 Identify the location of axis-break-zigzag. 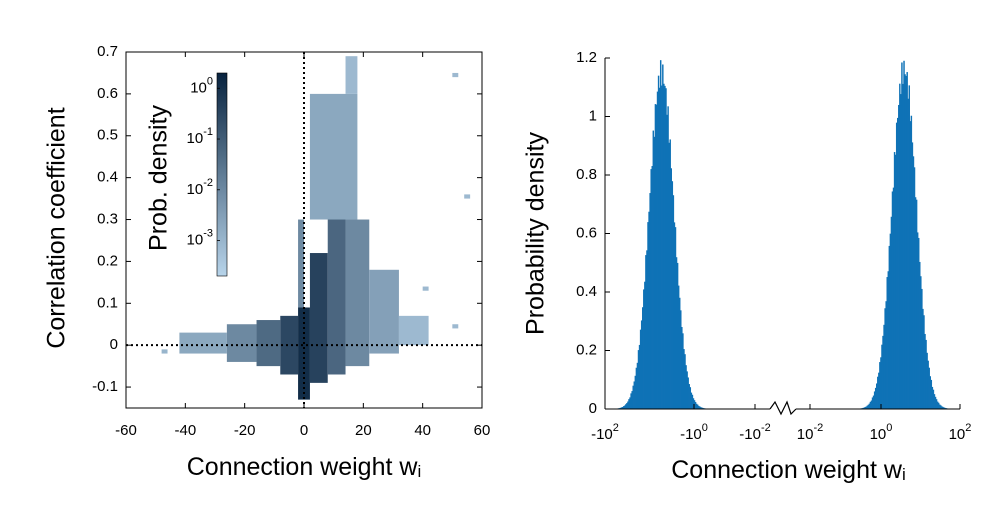
(783, 408).